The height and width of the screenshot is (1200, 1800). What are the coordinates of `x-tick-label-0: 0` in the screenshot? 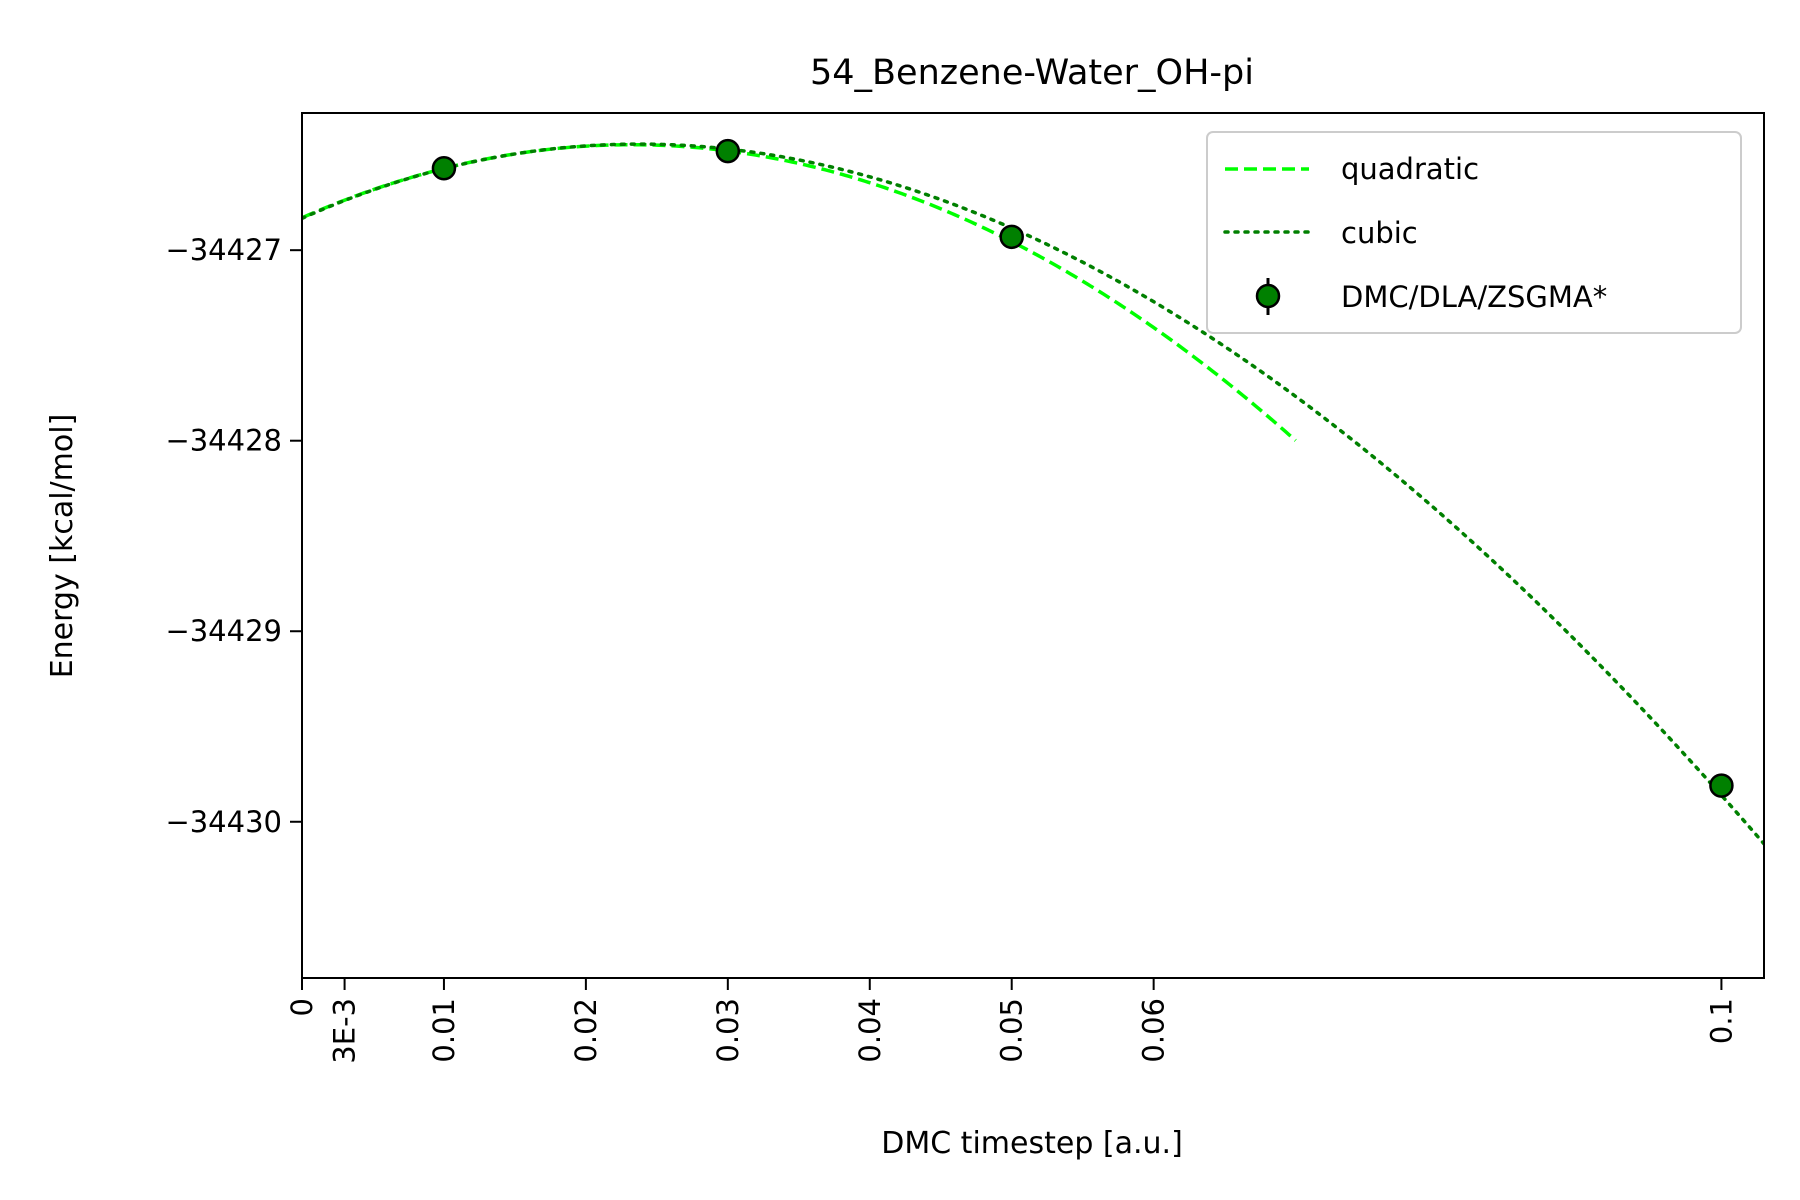 It's located at (302, 1007).